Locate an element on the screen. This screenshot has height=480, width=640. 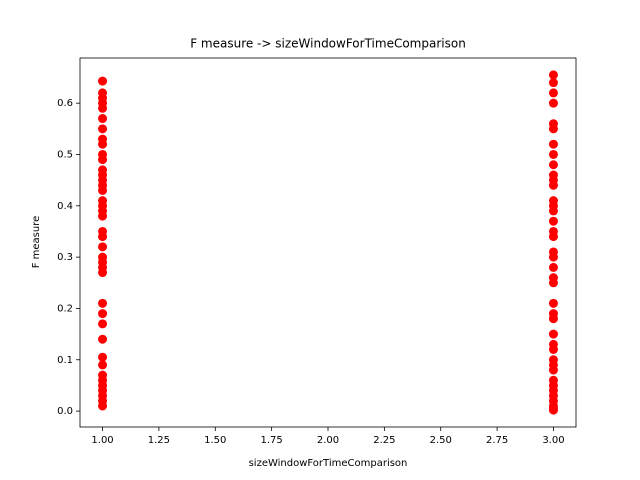
y-tick-label: 0.5 is located at coordinates (65, 154).